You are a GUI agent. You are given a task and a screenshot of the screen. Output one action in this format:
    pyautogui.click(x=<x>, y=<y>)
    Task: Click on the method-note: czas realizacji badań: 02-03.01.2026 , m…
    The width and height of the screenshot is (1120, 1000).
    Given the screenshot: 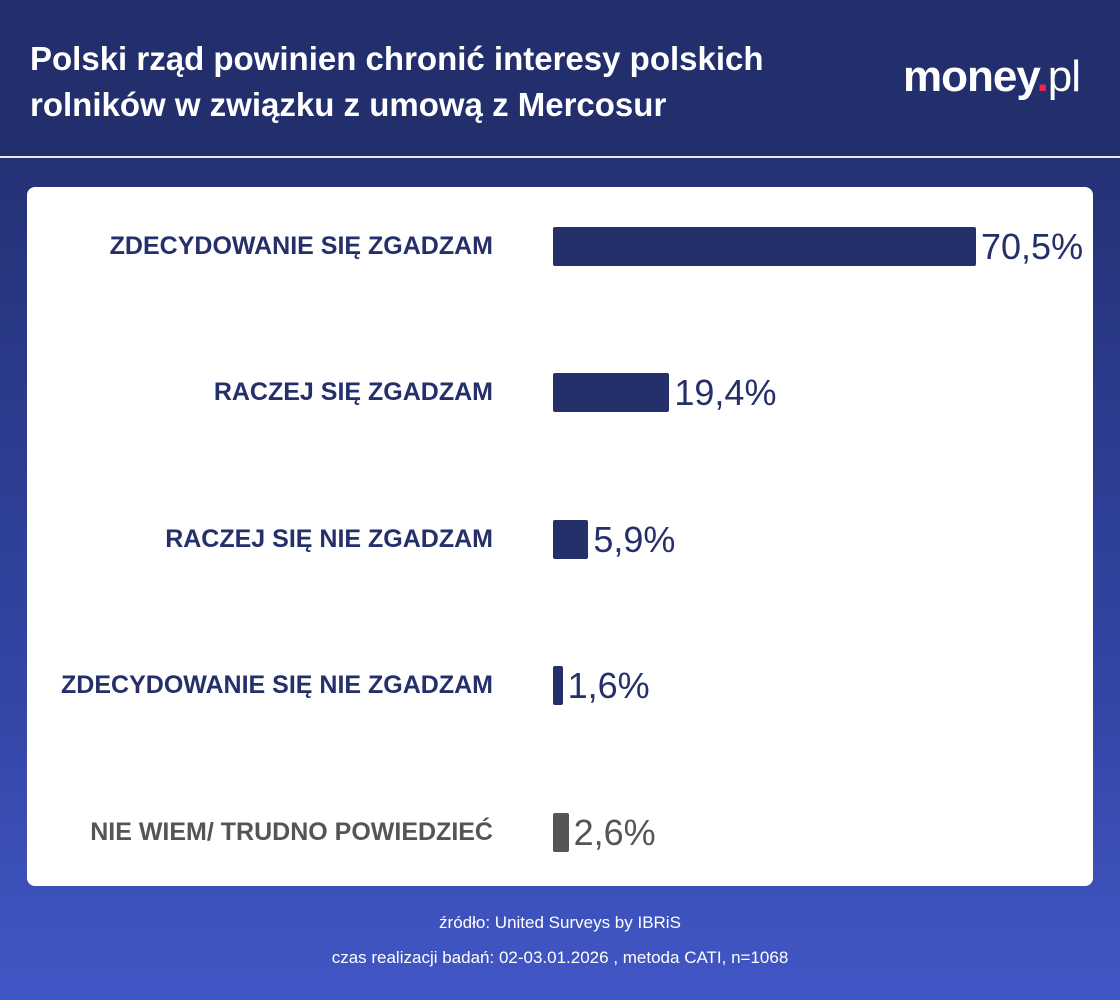 What is the action you would take?
    pyautogui.click(x=560, y=957)
    